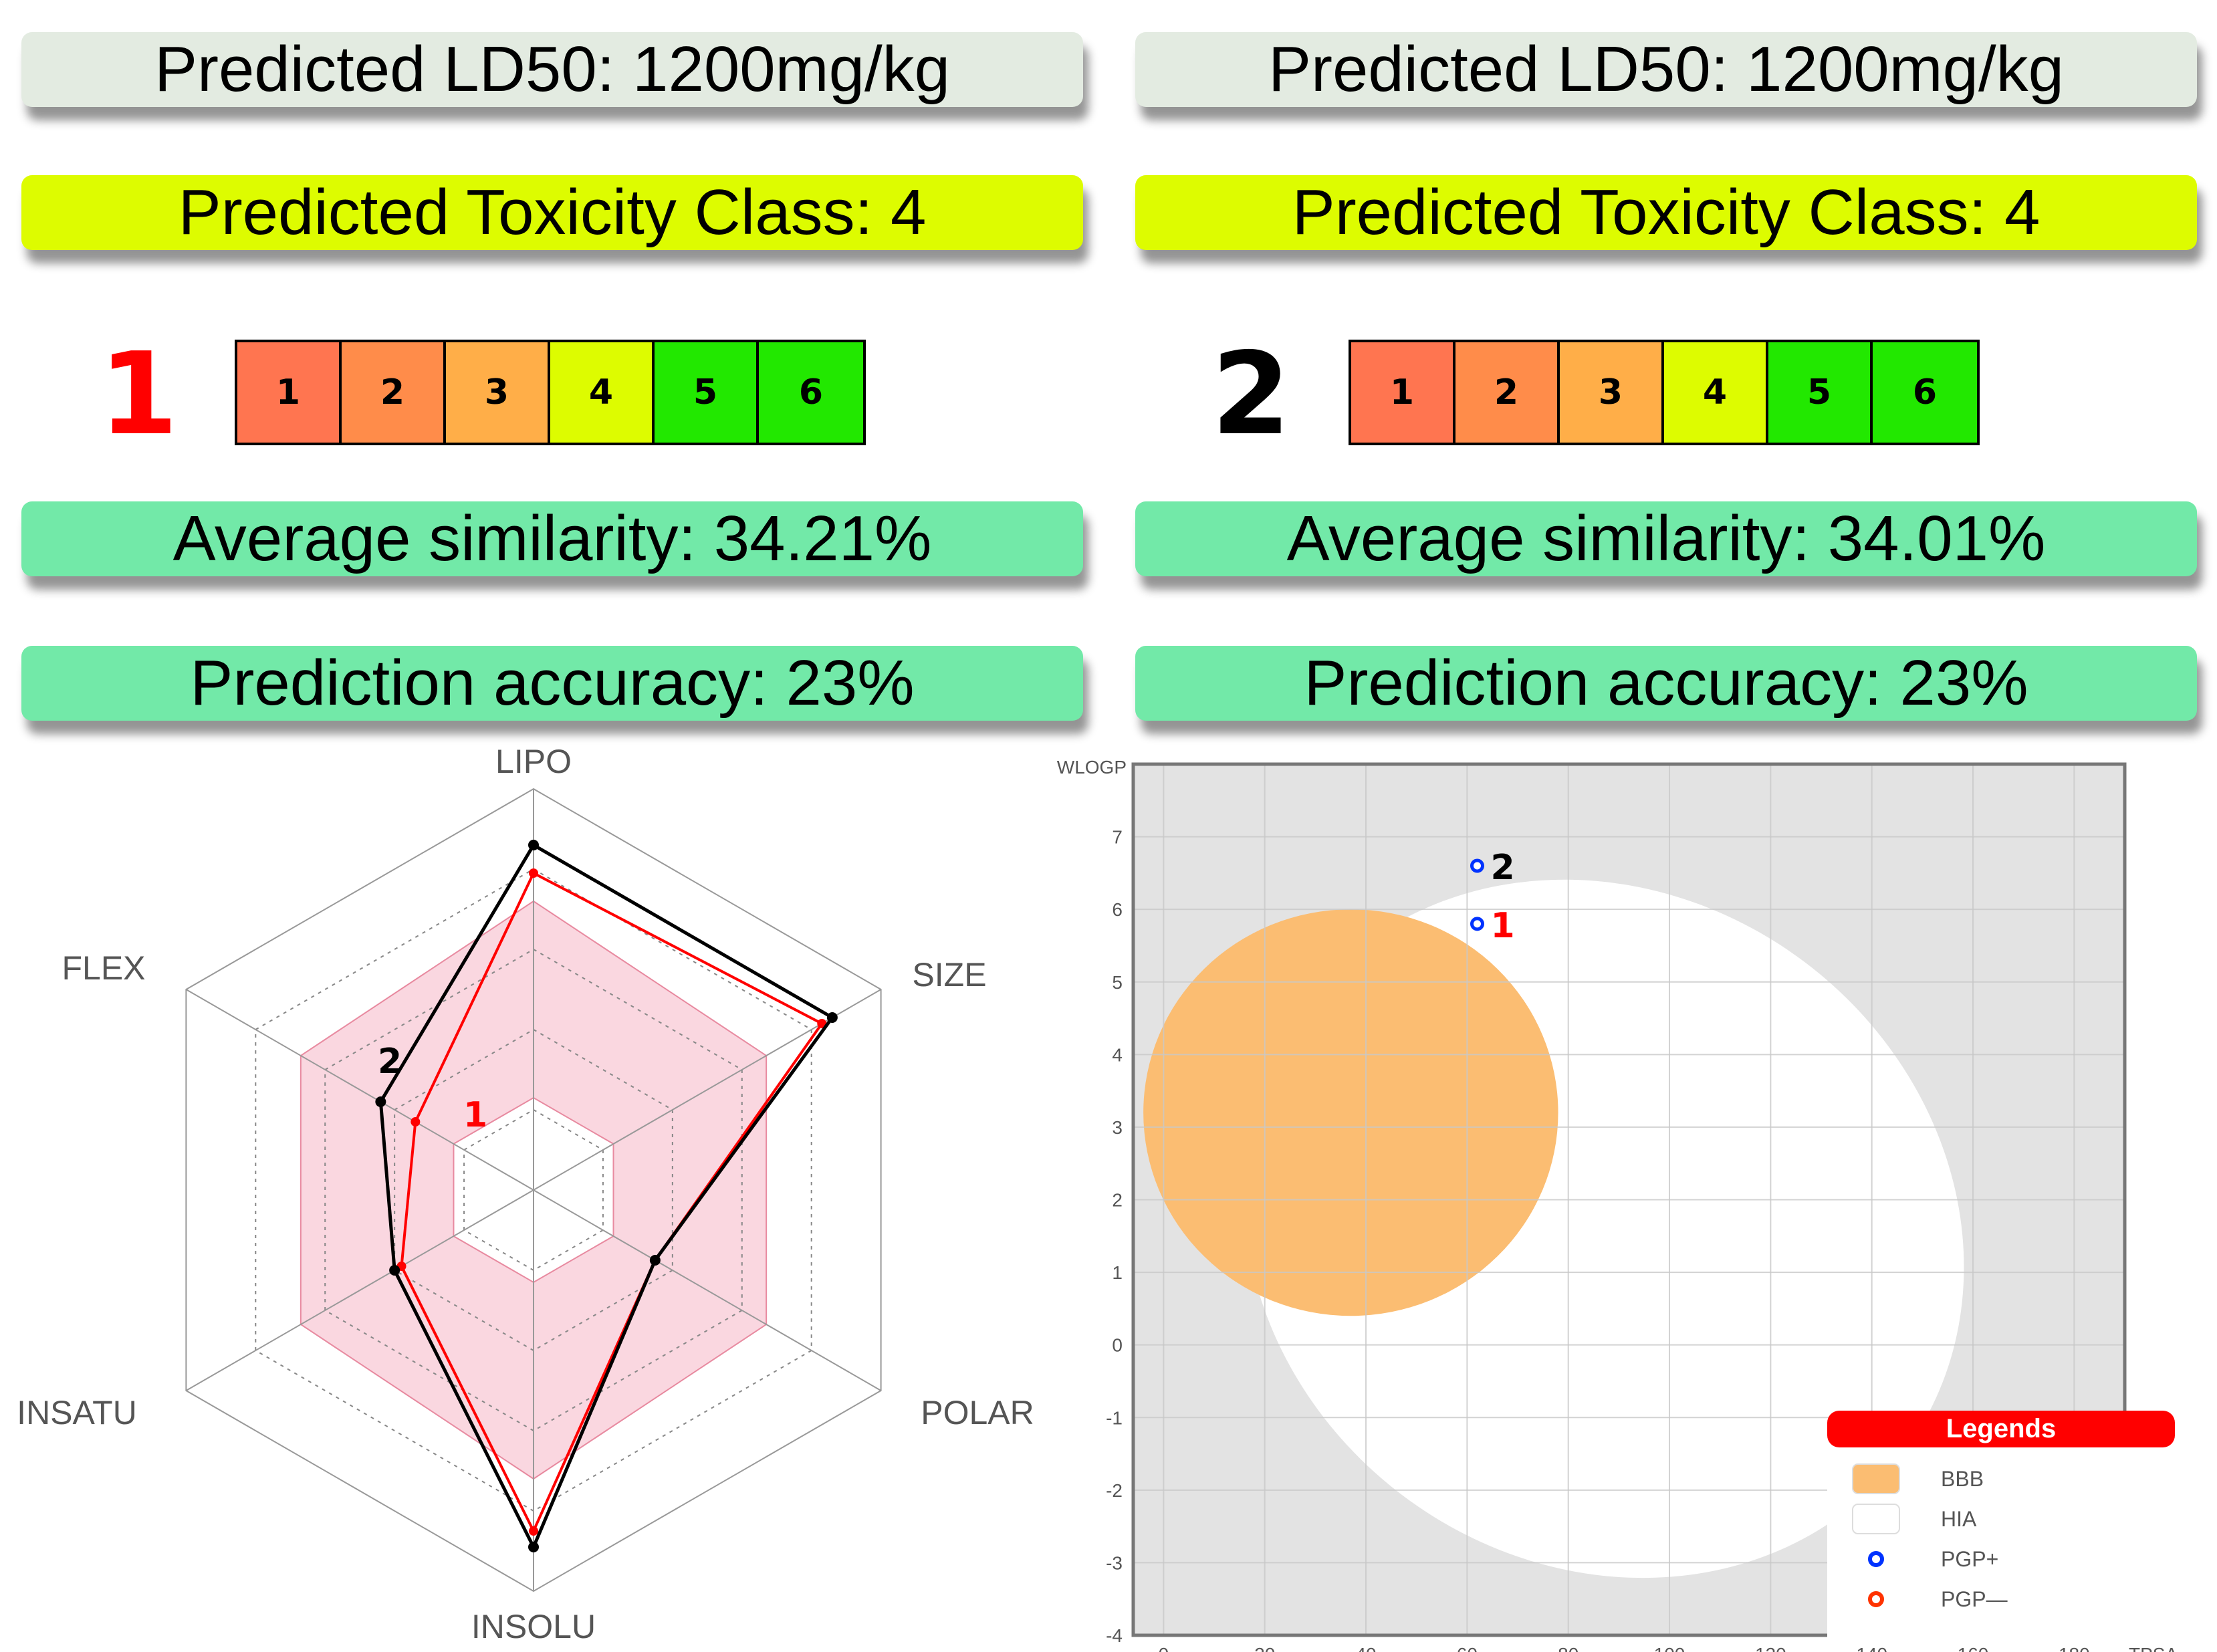 The image size is (2217, 1652). I want to click on x-tick-label: 0, so click(1164, 1648).